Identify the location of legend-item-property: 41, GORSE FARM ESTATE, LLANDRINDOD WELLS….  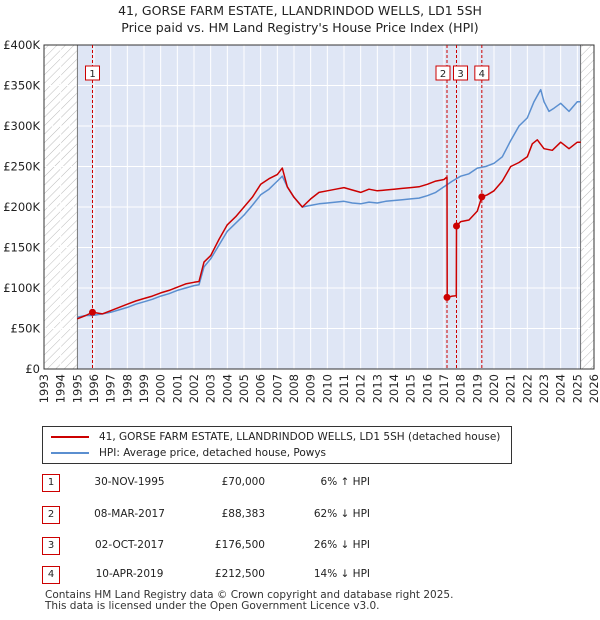
(275, 437).